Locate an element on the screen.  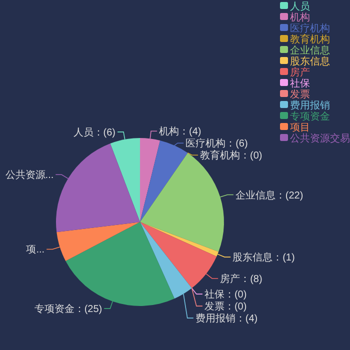
text: 教育机构：(0) is located at coordinates (231, 156).